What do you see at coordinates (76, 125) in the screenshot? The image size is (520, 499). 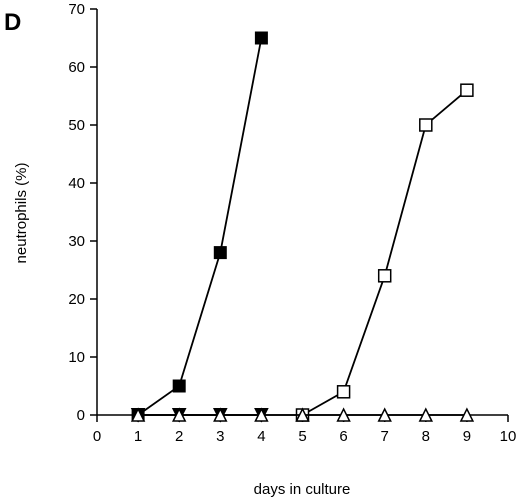 I see `y-tick-label: 50` at bounding box center [76, 125].